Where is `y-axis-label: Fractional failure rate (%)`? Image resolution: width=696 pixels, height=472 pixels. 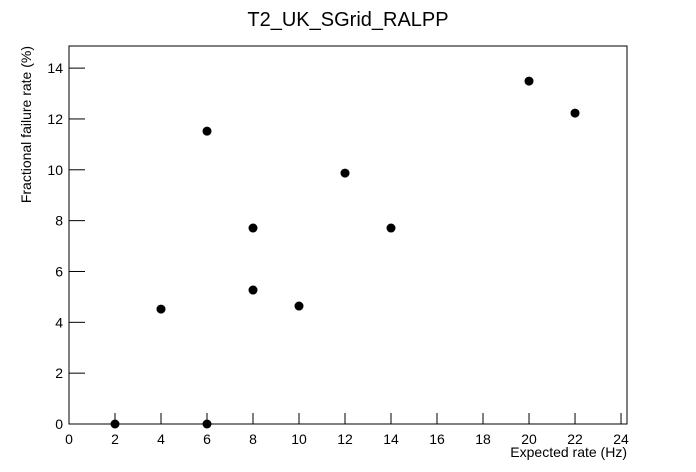 y-axis-label: Fractional failure rate (%) is located at coordinates (26, 124).